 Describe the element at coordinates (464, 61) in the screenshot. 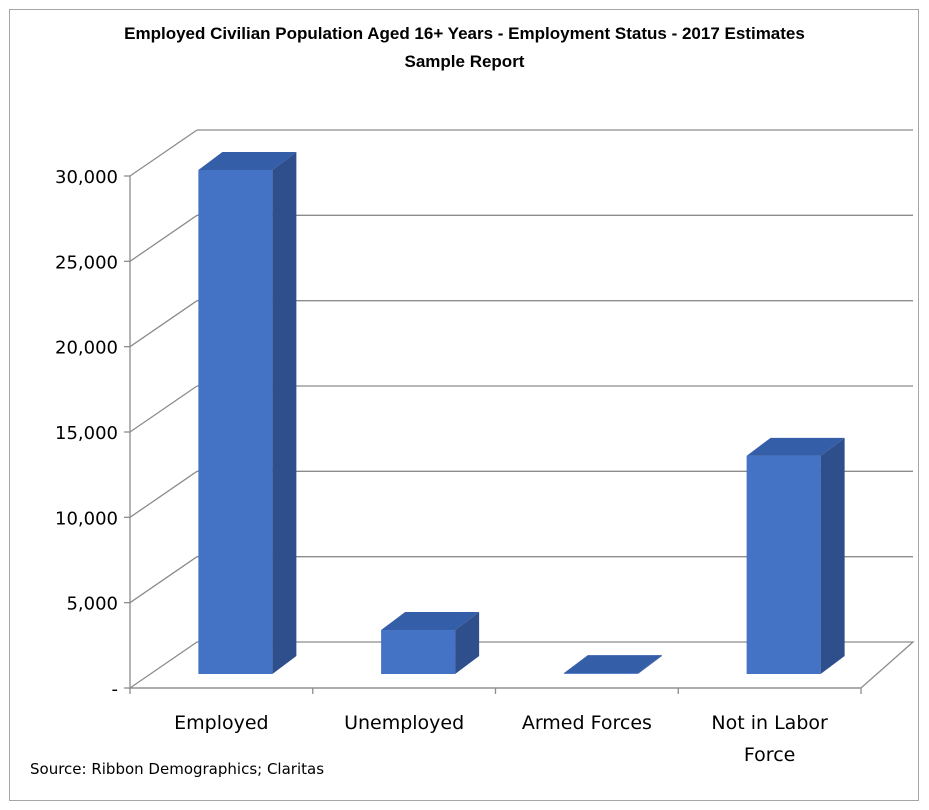

I see `chart-subtitle: Sample Report` at that location.